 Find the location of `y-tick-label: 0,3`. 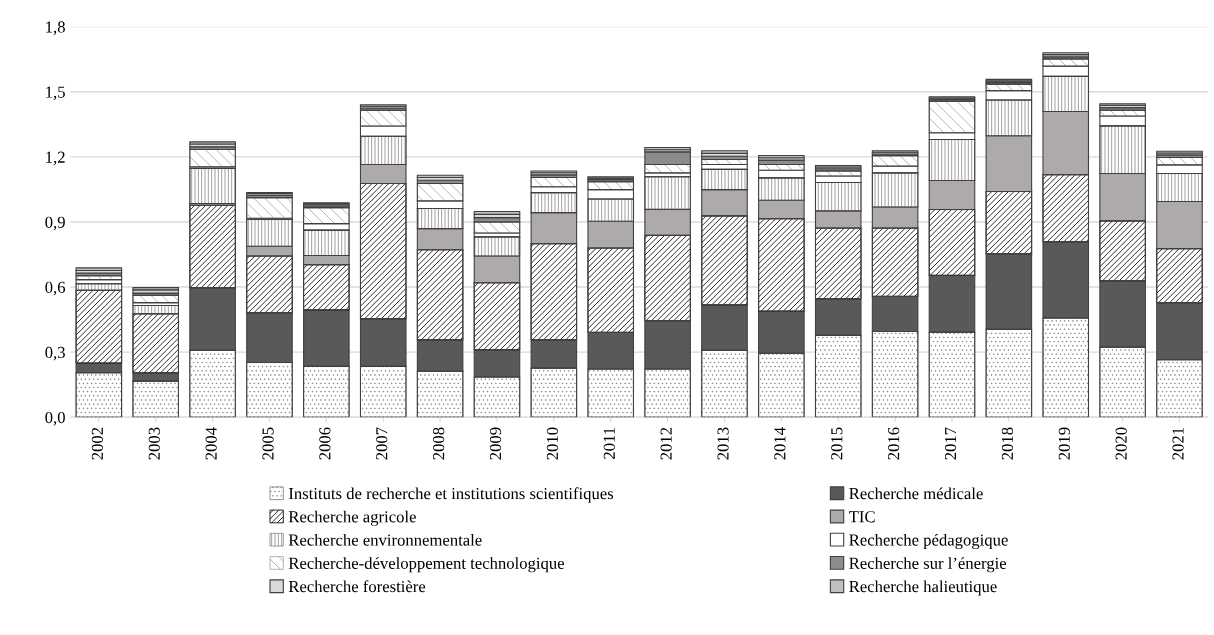

y-tick-label: 0,3 is located at coordinates (55, 353).